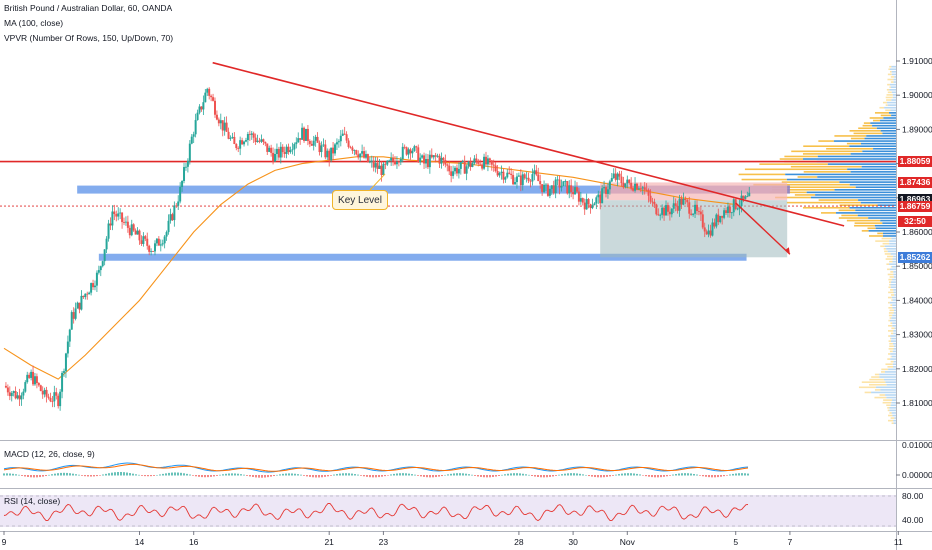 The height and width of the screenshot is (550, 932). Describe the element at coordinates (329, 542) in the screenshot. I see `x-tick-label: 21` at that location.